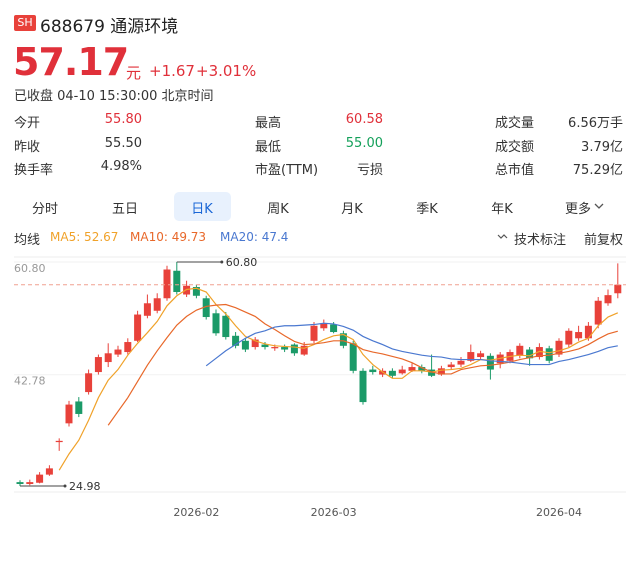  Describe the element at coordinates (84, 237) in the screenshot. I see `legend-entry: MA5: 52.67` at that location.